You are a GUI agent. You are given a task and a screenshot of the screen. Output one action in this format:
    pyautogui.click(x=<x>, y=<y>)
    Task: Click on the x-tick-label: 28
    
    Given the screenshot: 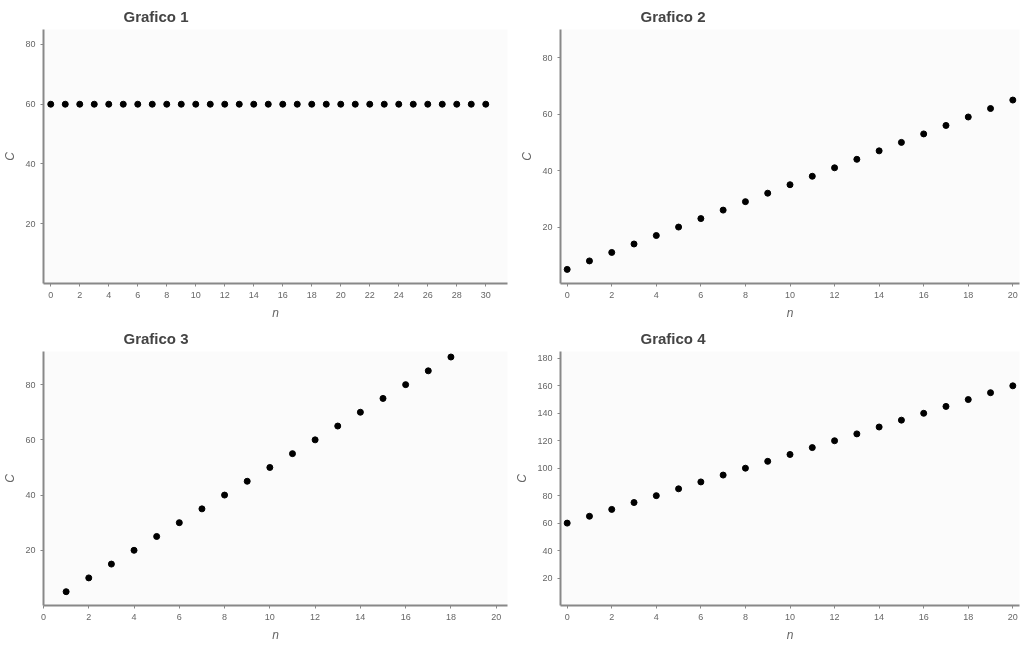 What is the action you would take?
    pyautogui.click(x=456, y=294)
    